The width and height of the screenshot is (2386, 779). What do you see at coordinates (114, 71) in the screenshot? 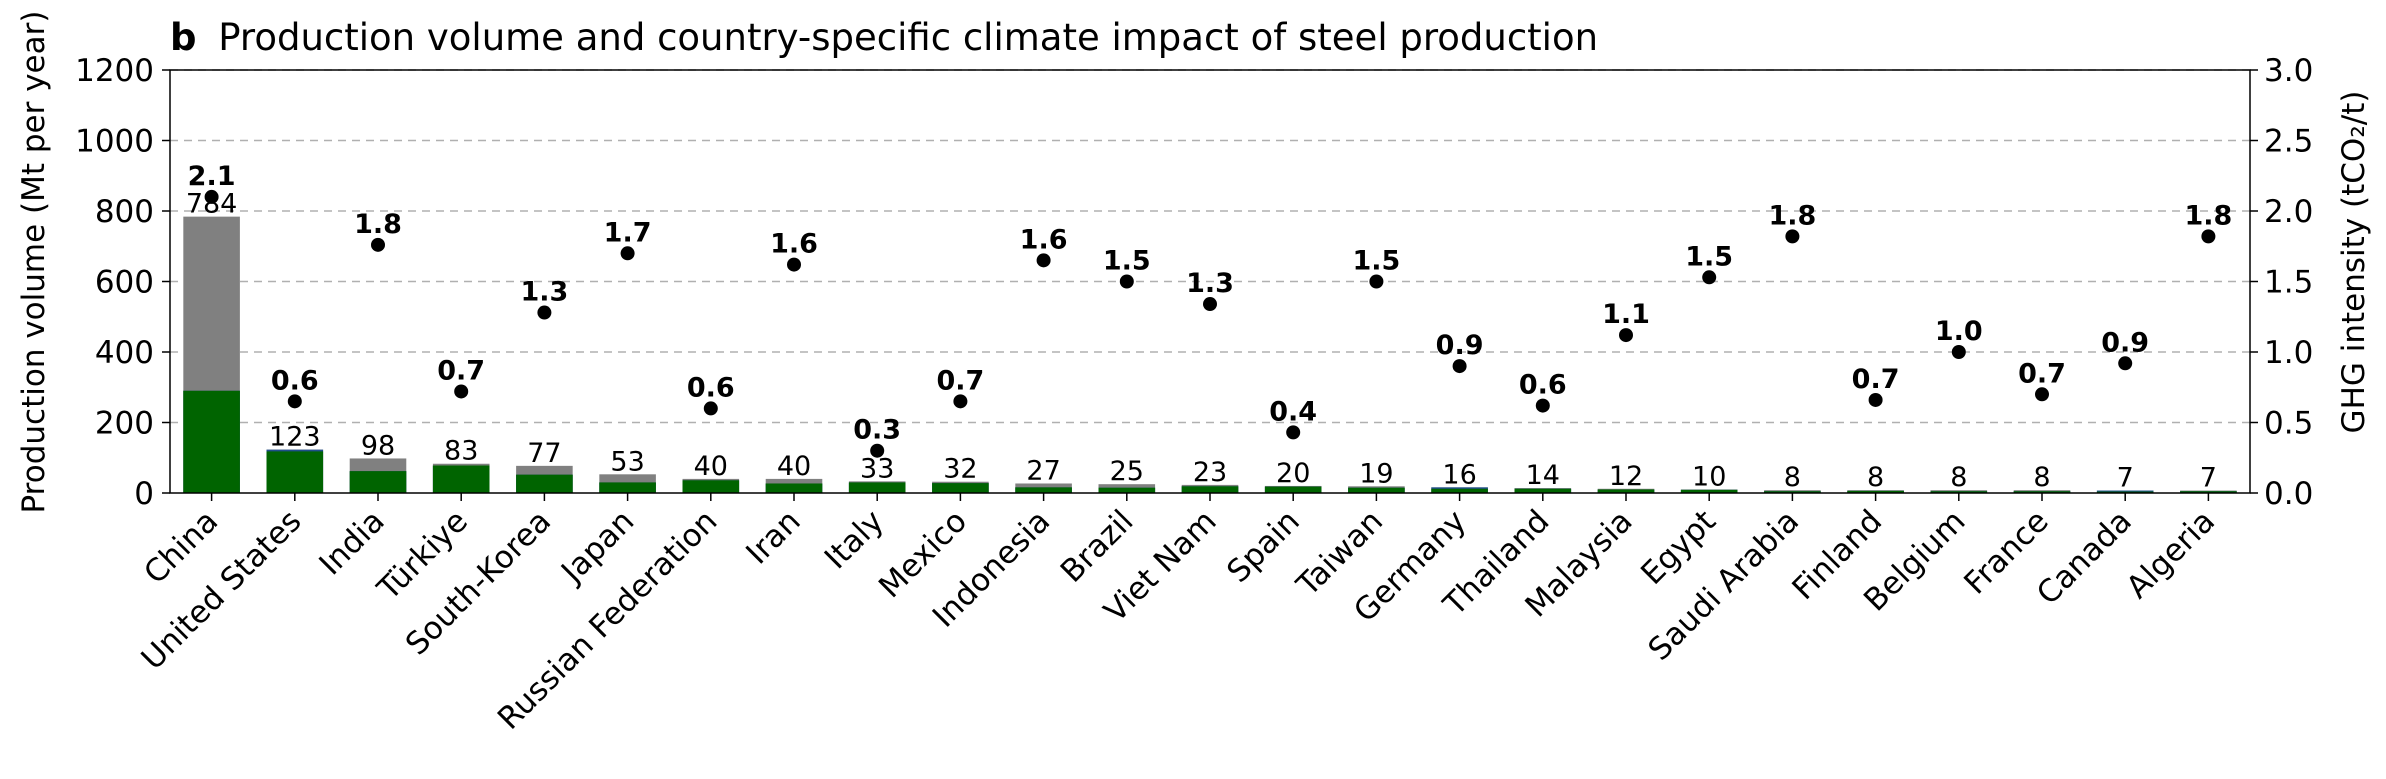
I see `y-tick-label: 1200` at bounding box center [114, 71].